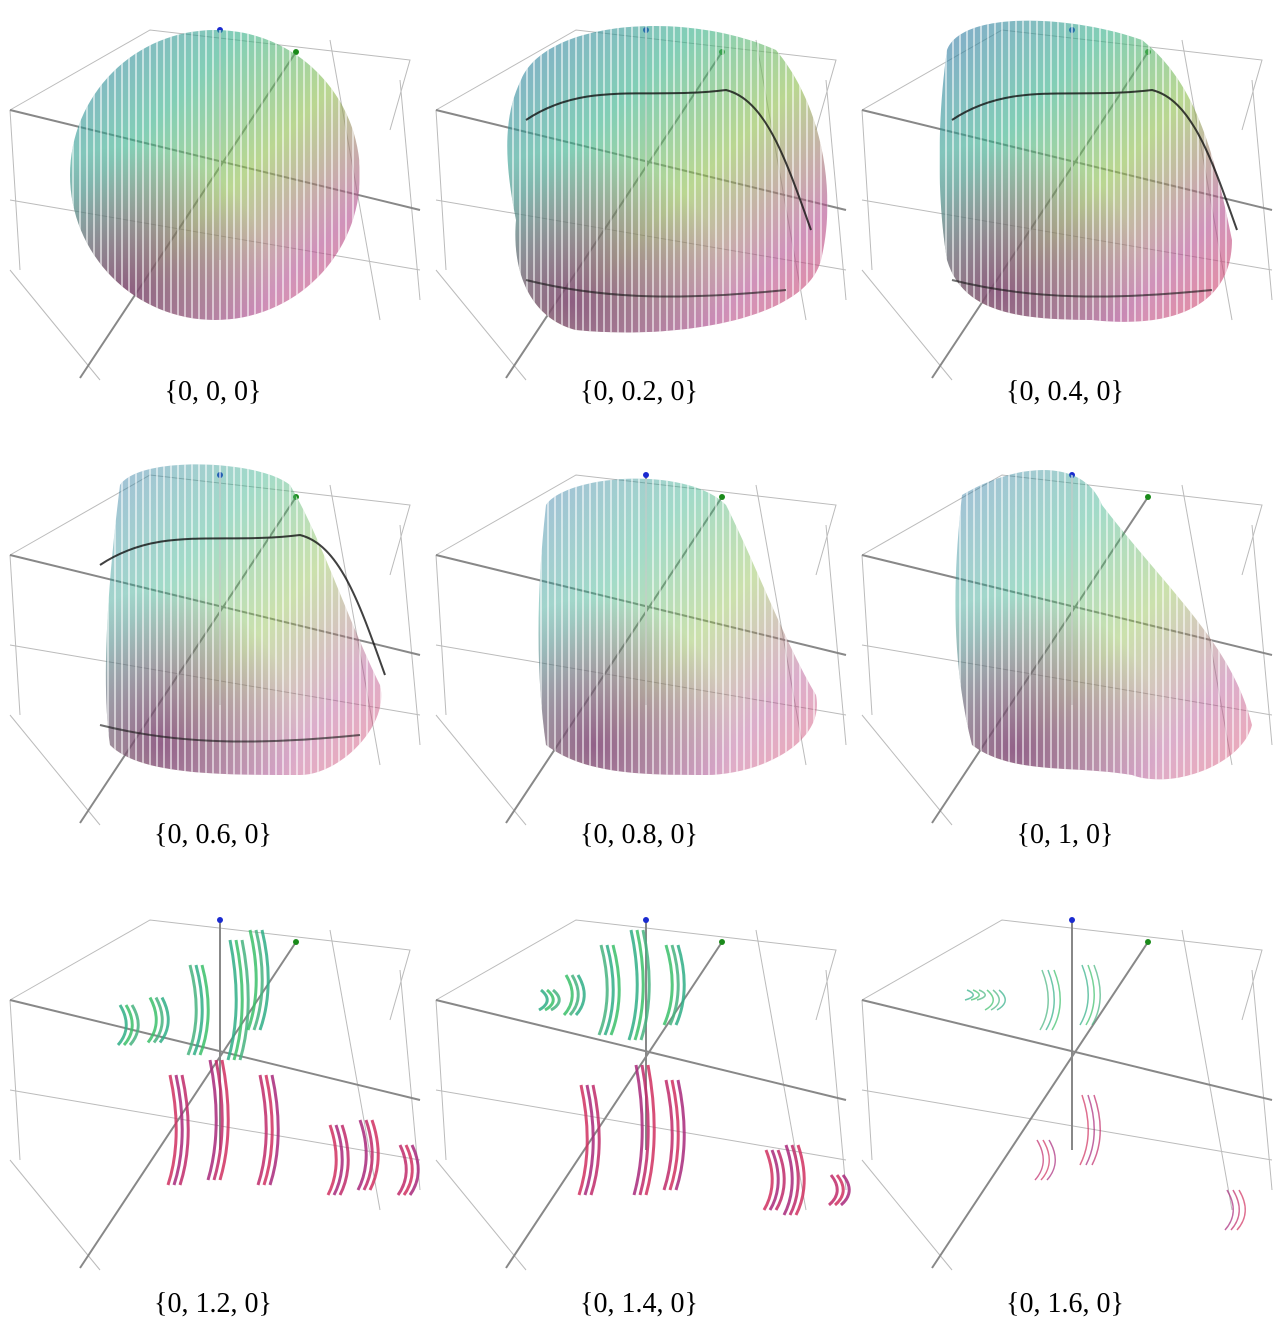  I want to click on panel: {0, 1.4, 0}, so click(643, 1118).